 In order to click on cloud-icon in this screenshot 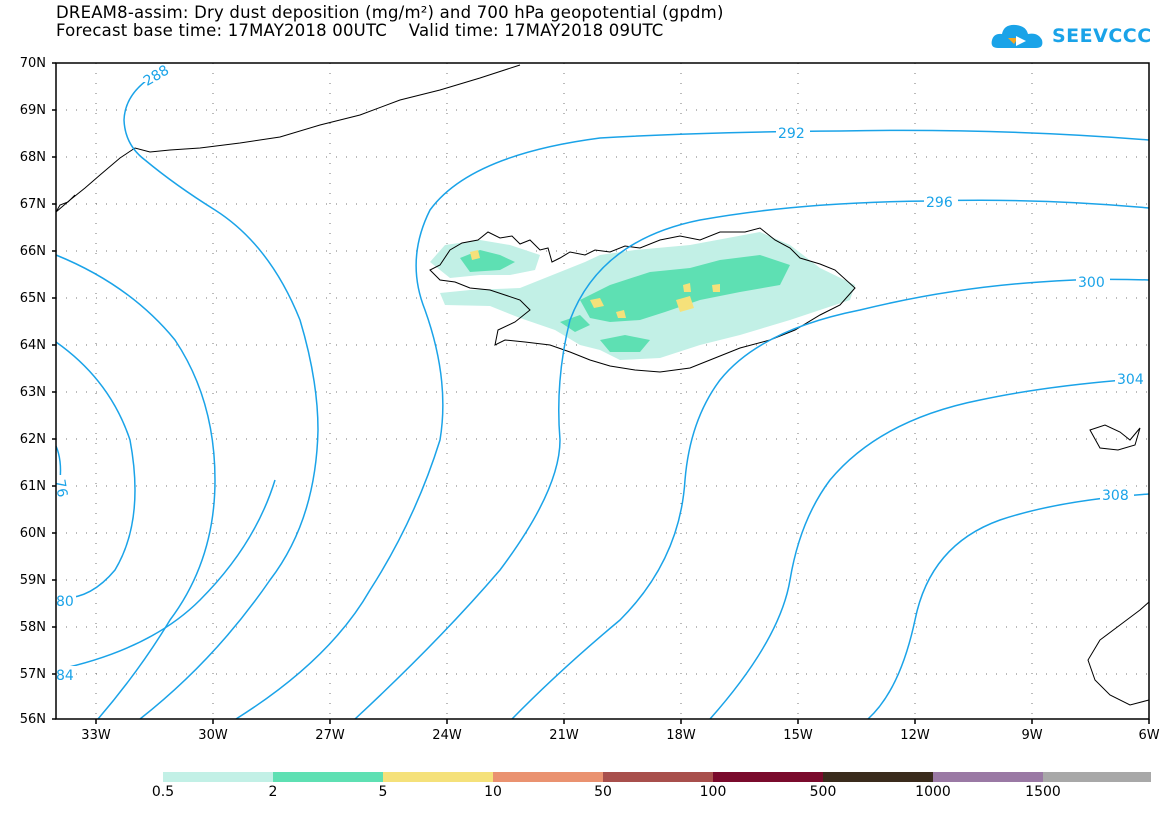, I will do `click(1017, 36)`.